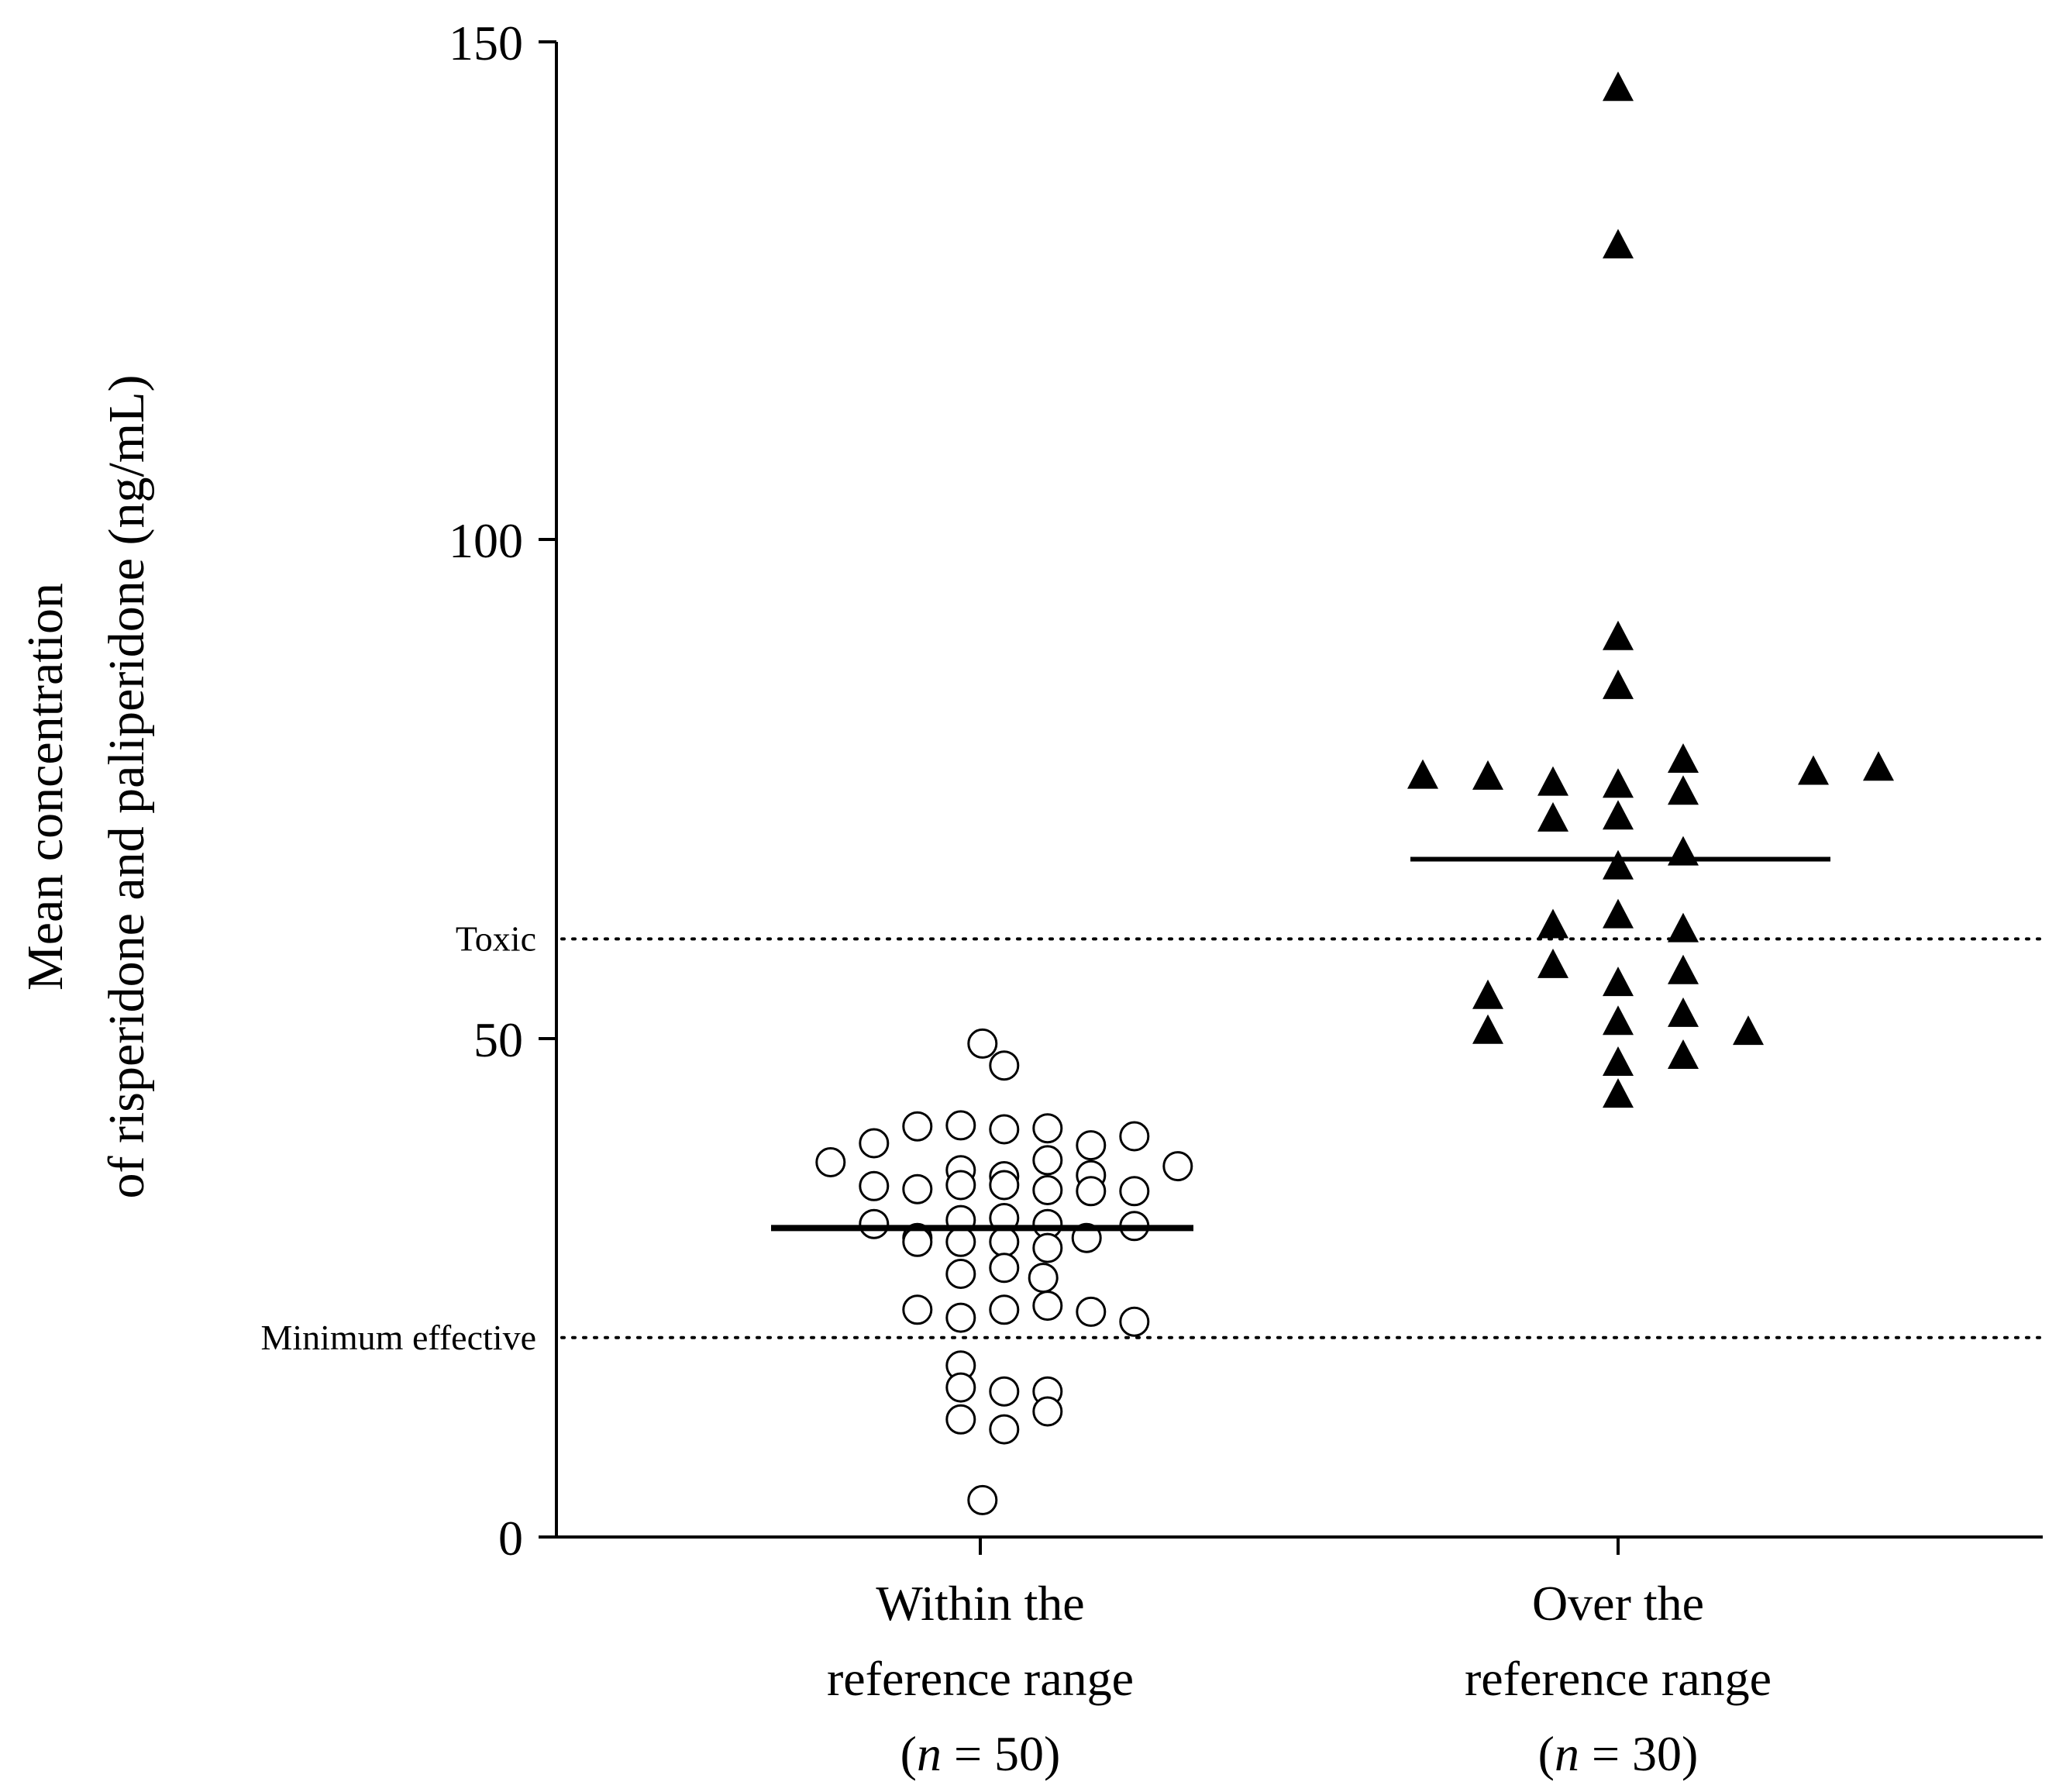 This screenshot has height=1792, width=2066. I want to click on y-axis-ticks: 150 100 50 0, so click(502, 791).